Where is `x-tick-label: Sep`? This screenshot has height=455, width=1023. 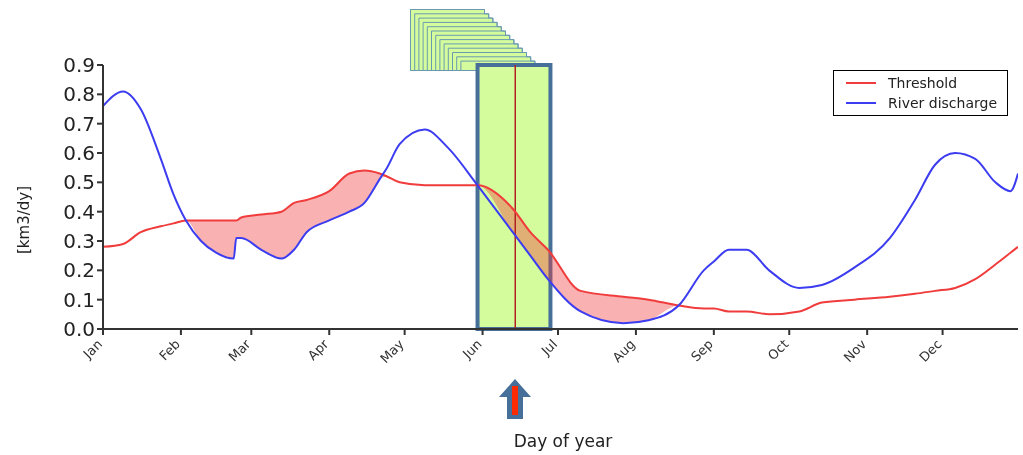 x-tick-label: Sep is located at coordinates (702, 350).